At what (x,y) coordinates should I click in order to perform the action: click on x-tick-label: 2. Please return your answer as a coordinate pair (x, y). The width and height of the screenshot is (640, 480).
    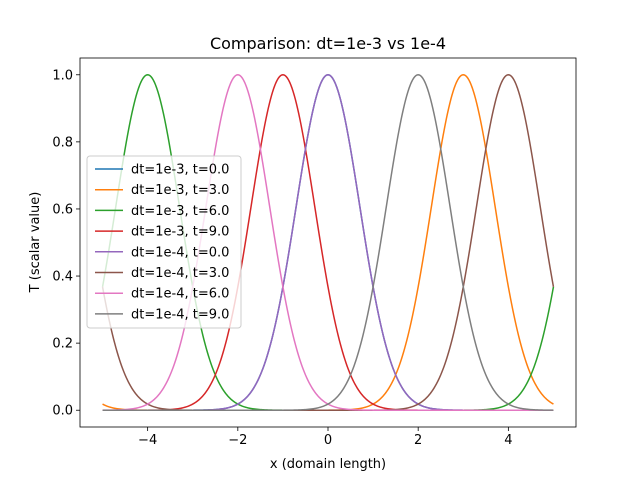
    Looking at the image, I should click on (418, 440).